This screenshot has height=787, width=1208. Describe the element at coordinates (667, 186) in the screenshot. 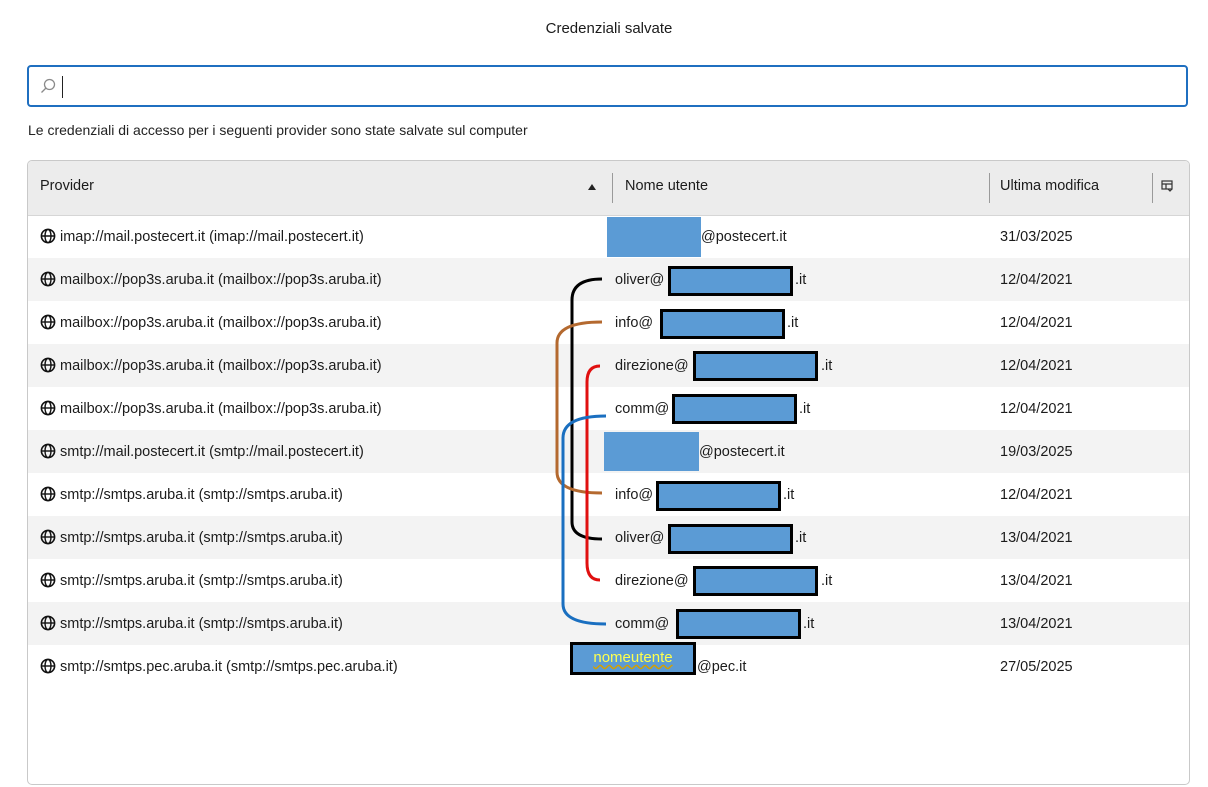

I see `column-header-username: Nome utente` at that location.